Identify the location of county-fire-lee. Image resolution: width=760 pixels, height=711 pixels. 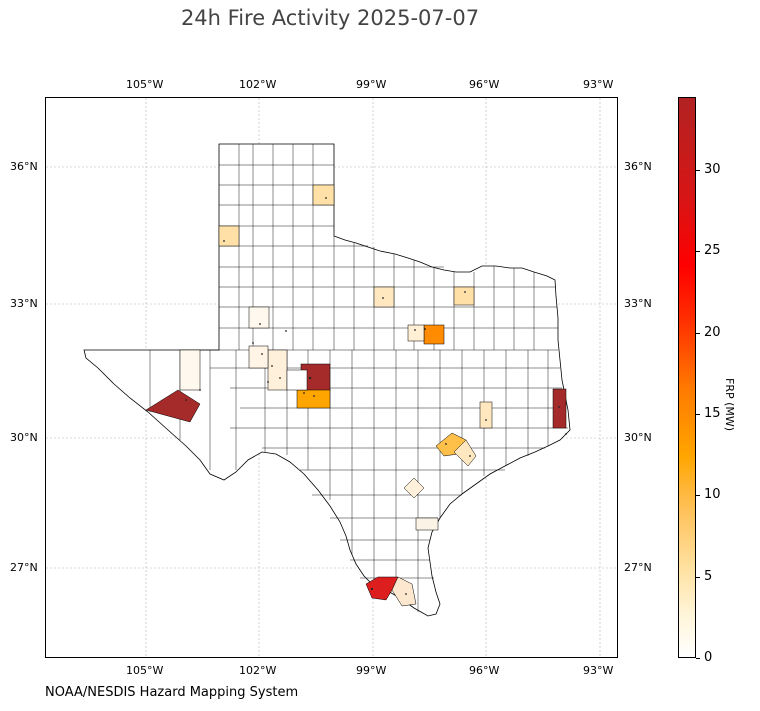
(465, 453).